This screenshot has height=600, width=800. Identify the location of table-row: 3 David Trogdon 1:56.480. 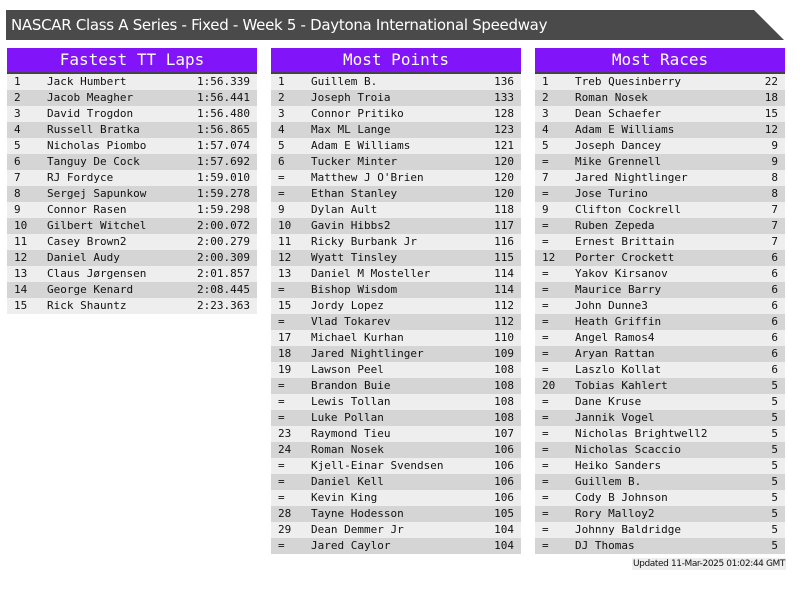
(132, 114).